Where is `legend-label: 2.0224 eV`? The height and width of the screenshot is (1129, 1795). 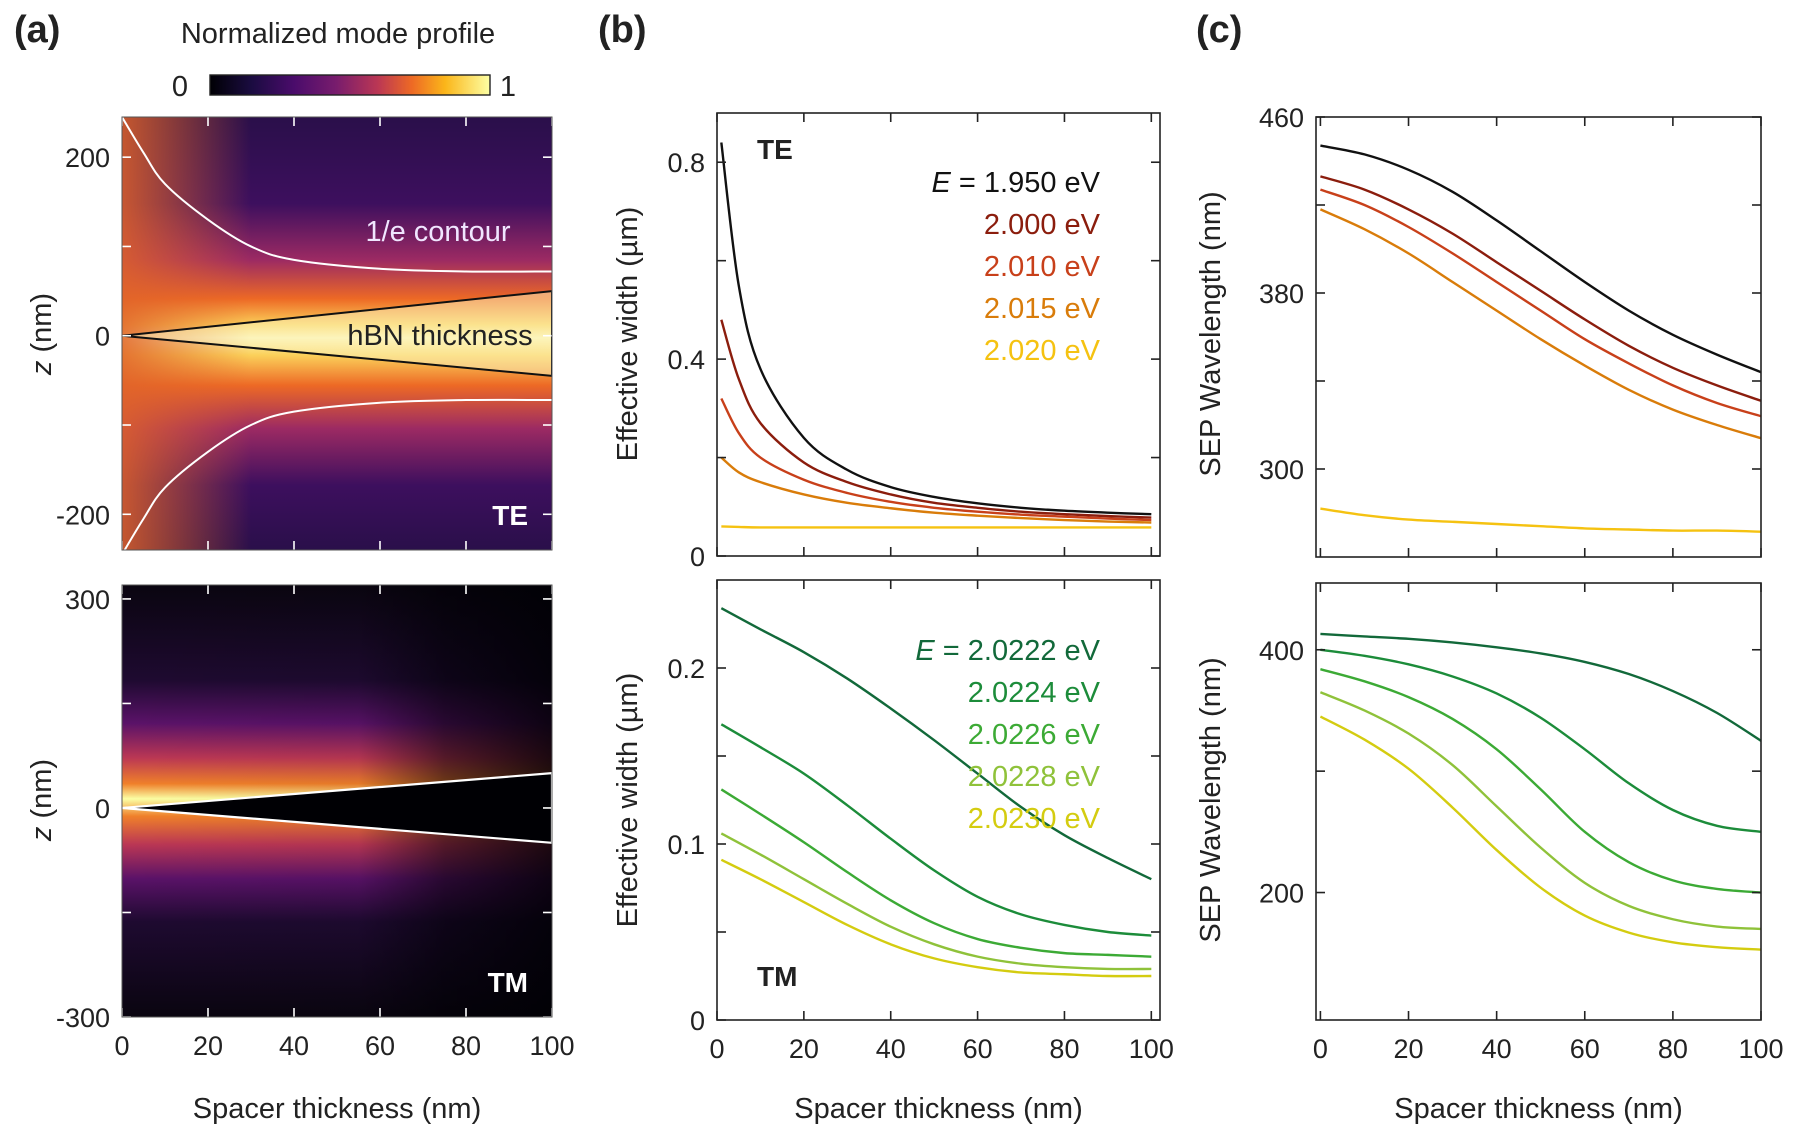
legend-label: 2.0224 eV is located at coordinates (1034, 693).